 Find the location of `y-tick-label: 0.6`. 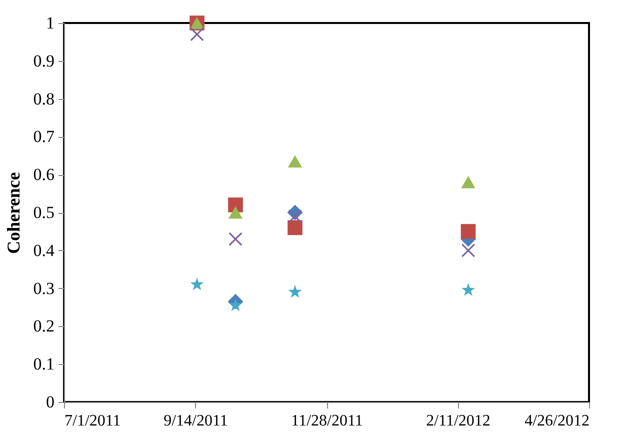

y-tick-label: 0.6 is located at coordinates (43, 174).